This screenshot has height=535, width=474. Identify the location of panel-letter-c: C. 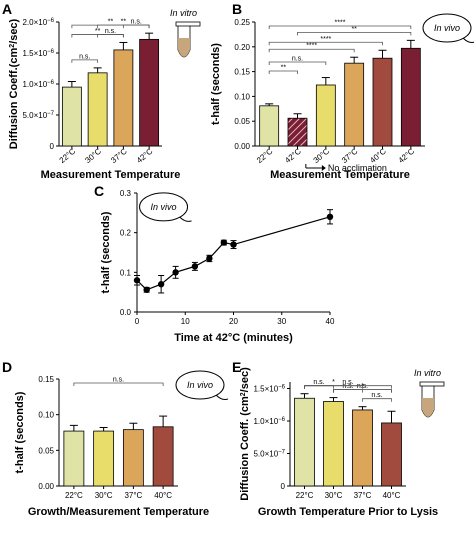
(99, 191).